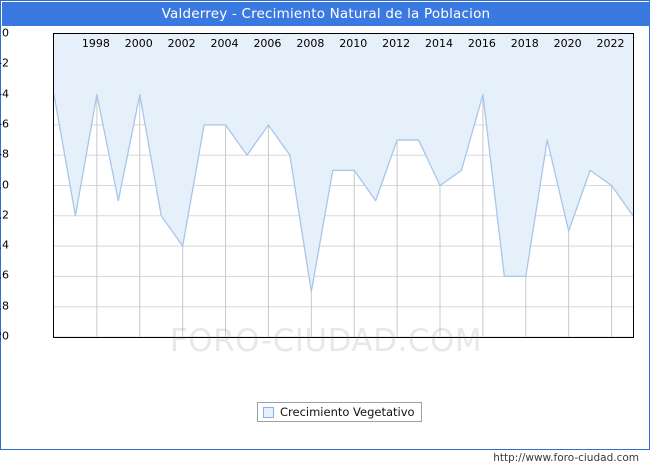 This screenshot has width=650, height=464. Describe the element at coordinates (4, 275) in the screenshot. I see `y-axis-tick-label: -16` at that location.